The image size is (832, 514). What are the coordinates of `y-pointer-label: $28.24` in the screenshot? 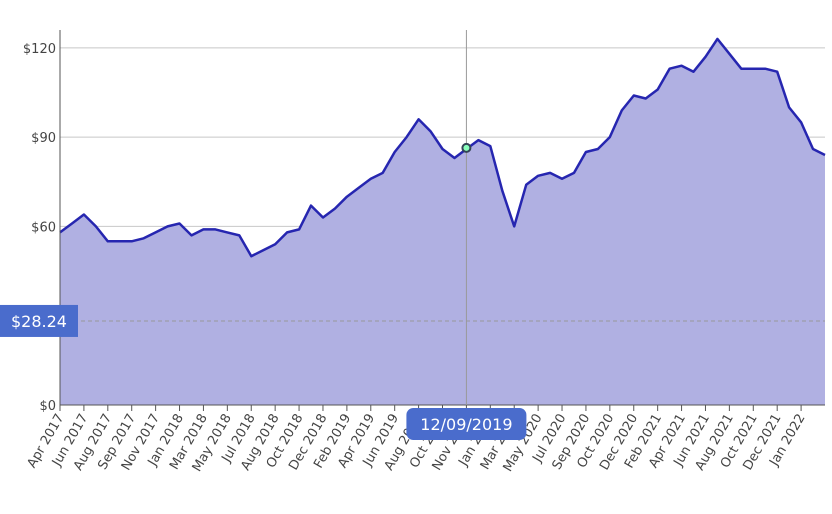 It's located at (39, 321).